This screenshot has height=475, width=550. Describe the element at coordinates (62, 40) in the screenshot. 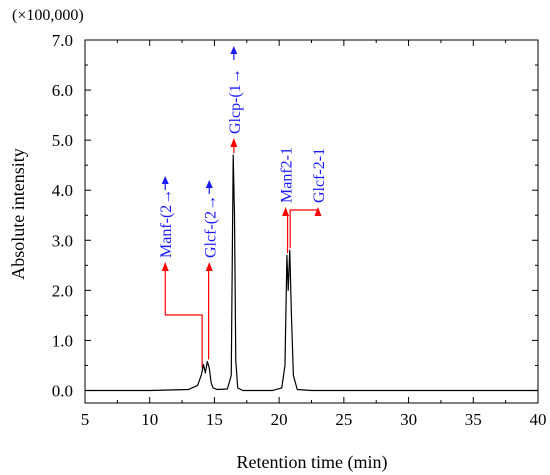

I see `y-tick-label-7: 7.0` at that location.